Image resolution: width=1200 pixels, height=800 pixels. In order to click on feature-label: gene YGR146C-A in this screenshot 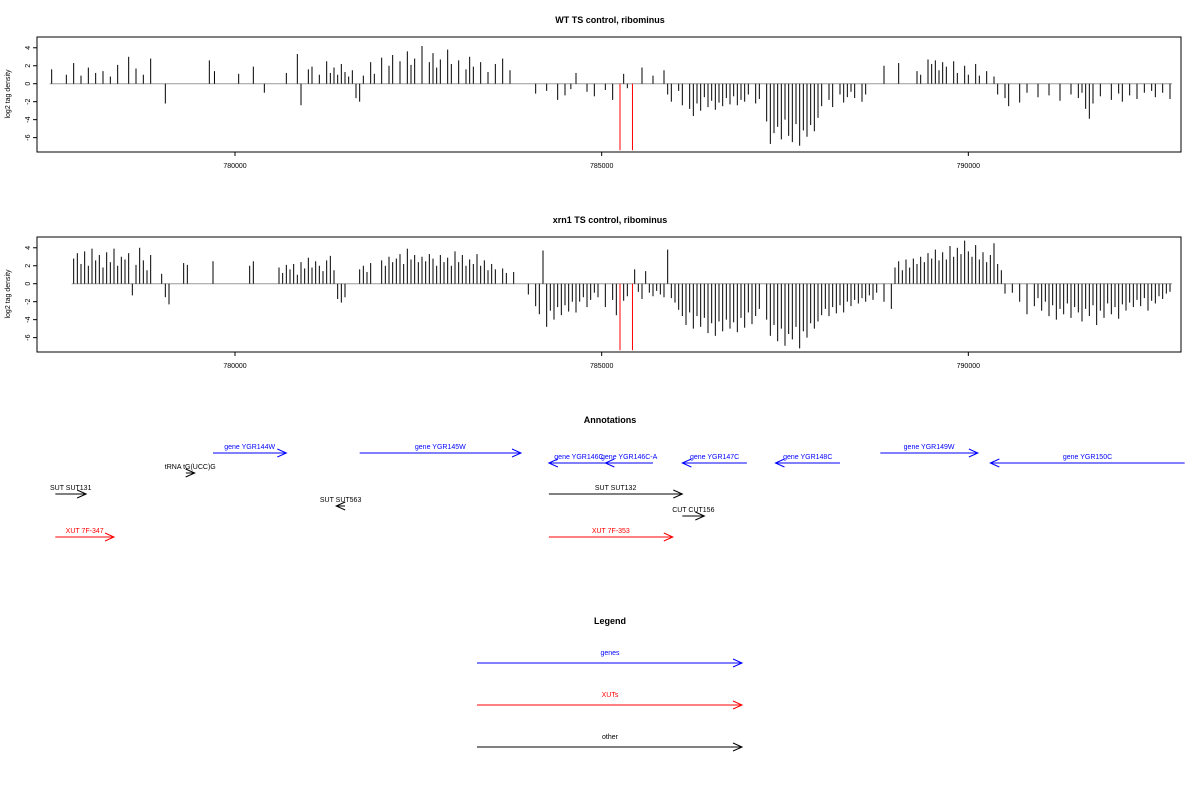, I will do `click(629, 457)`.